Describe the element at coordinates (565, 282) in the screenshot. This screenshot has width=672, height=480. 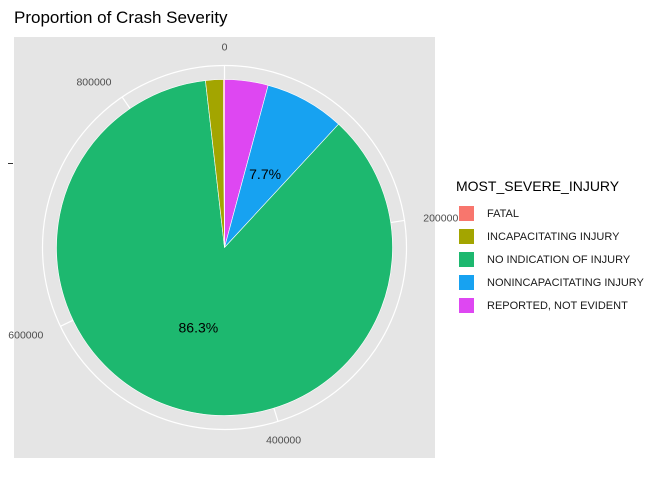
I see `legend-label: NONINCAPACITATING INJURY` at that location.